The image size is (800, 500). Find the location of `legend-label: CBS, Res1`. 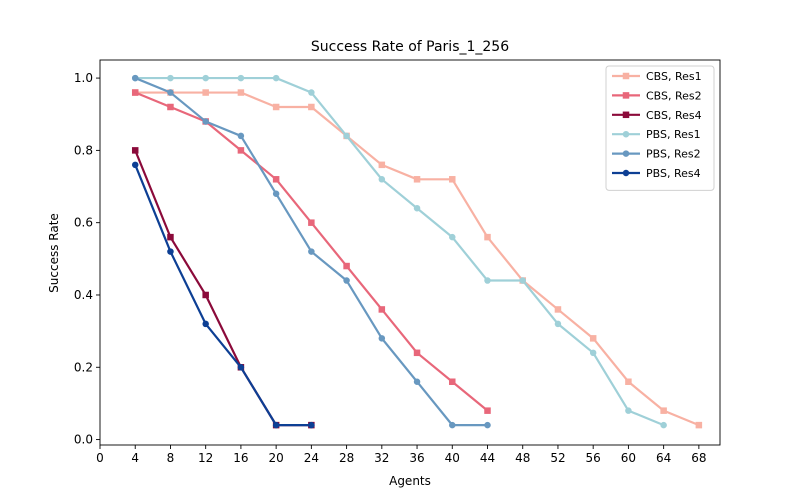

legend-label: CBS, Res1 is located at coordinates (674, 76).